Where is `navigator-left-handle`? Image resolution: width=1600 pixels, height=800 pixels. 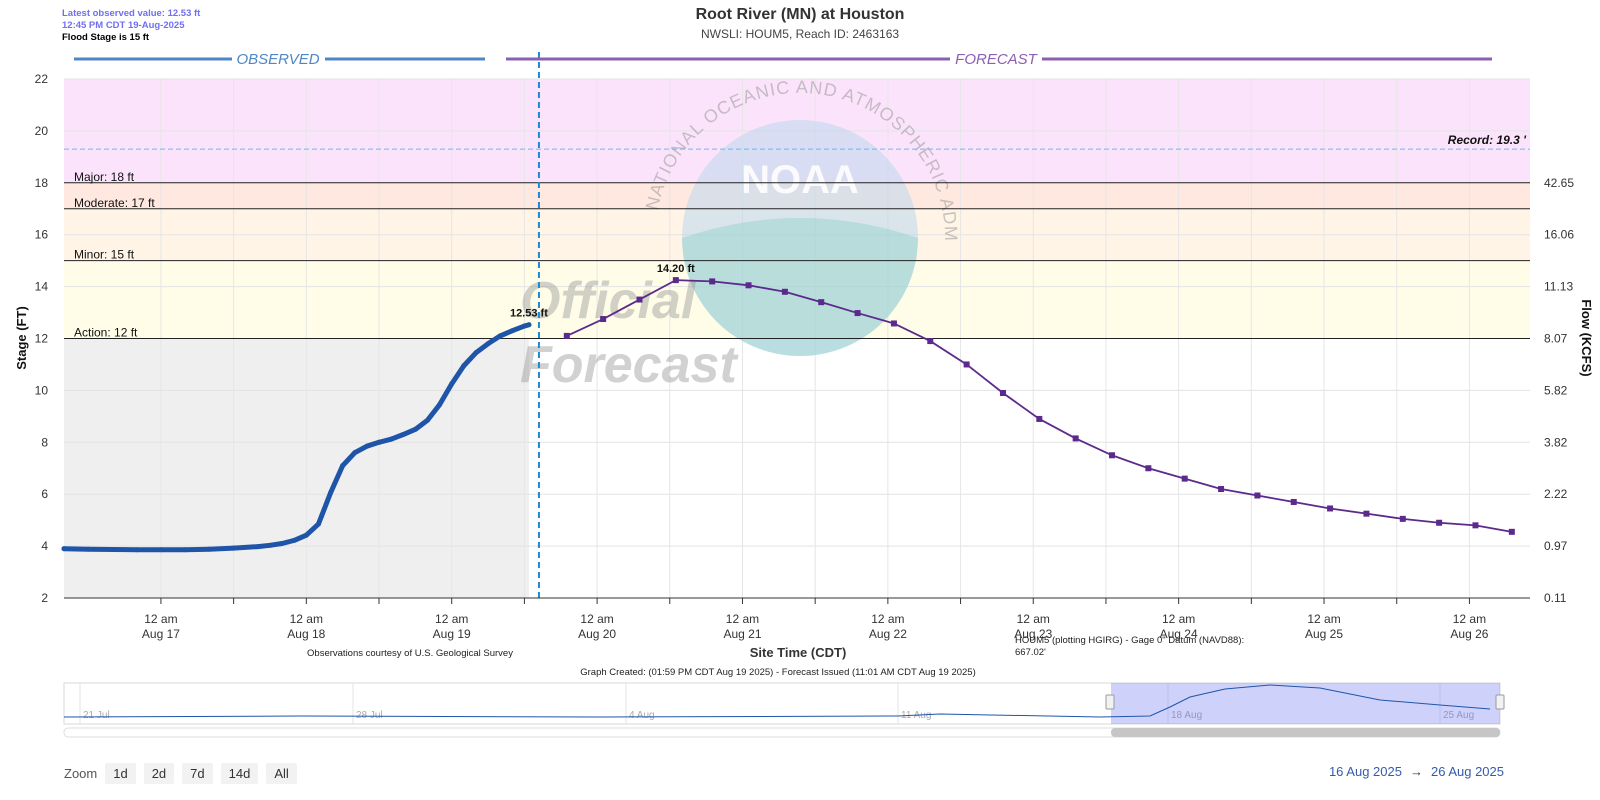 navigator-left-handle is located at coordinates (1110, 702).